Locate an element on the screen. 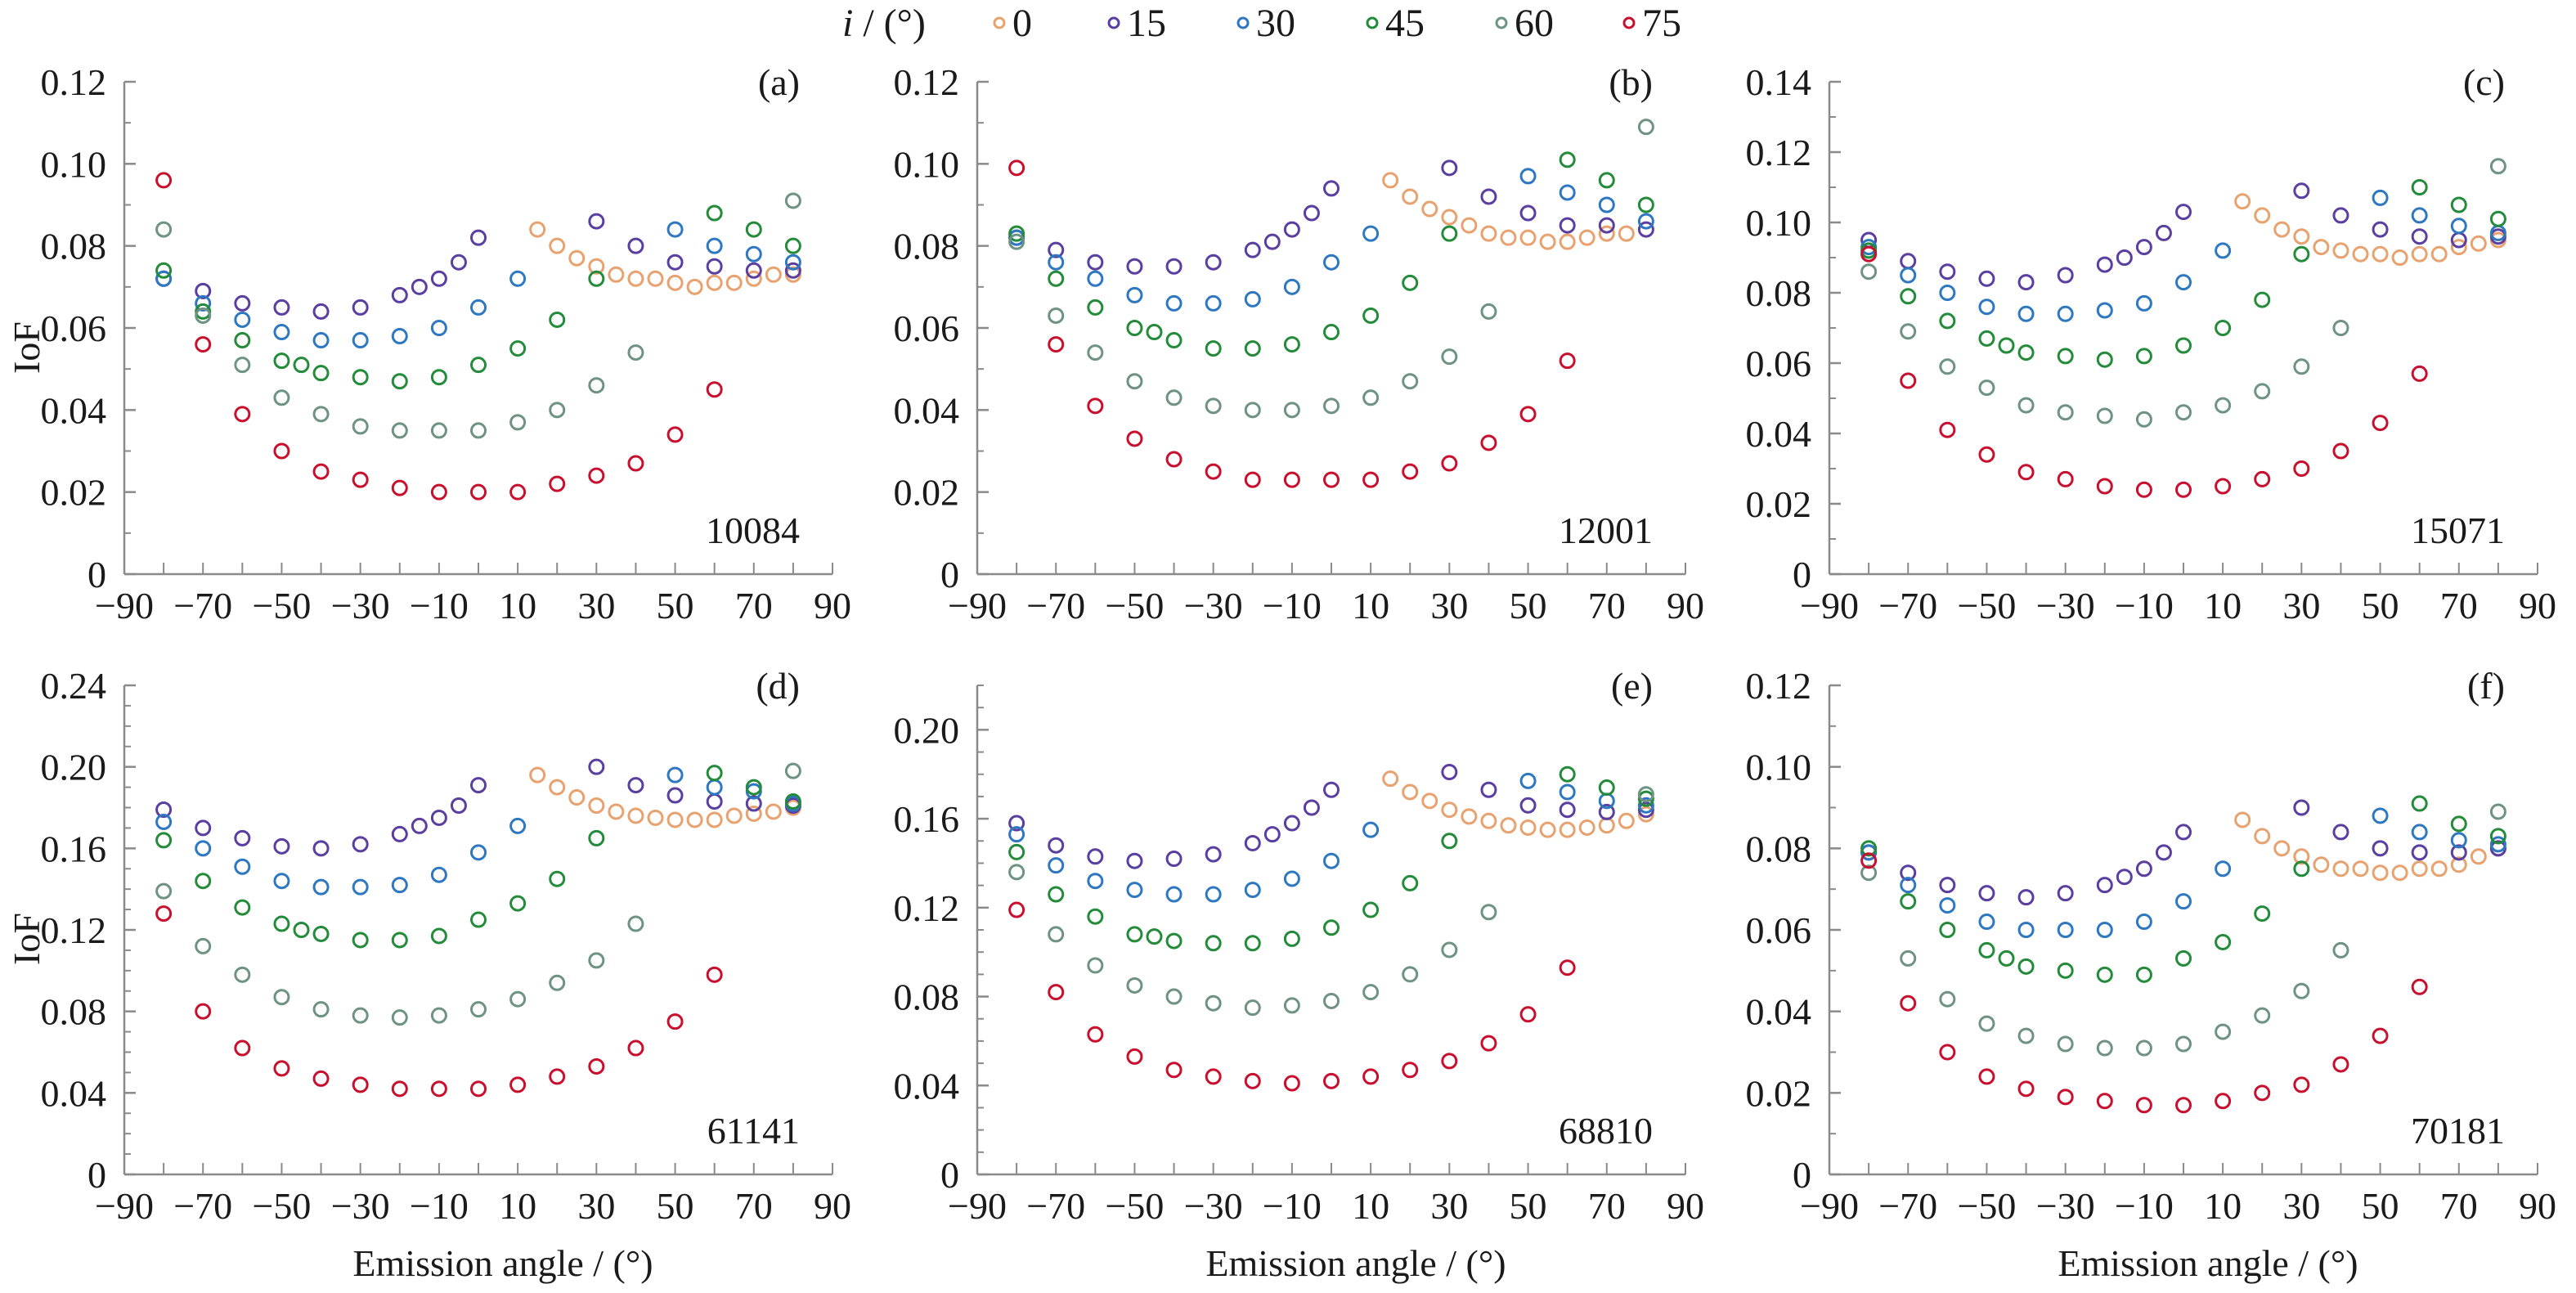 This screenshot has width=2576, height=1293. y-axis-title: IoF is located at coordinates (27, 939).